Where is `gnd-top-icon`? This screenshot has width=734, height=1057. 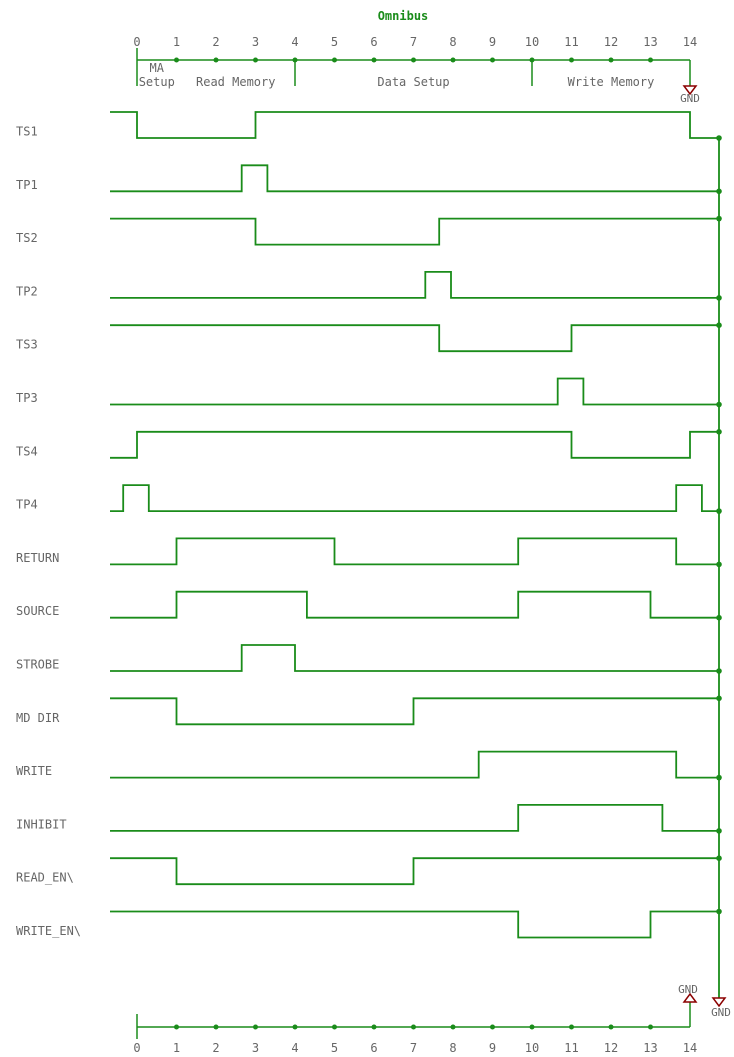 gnd-top-icon is located at coordinates (690, 90).